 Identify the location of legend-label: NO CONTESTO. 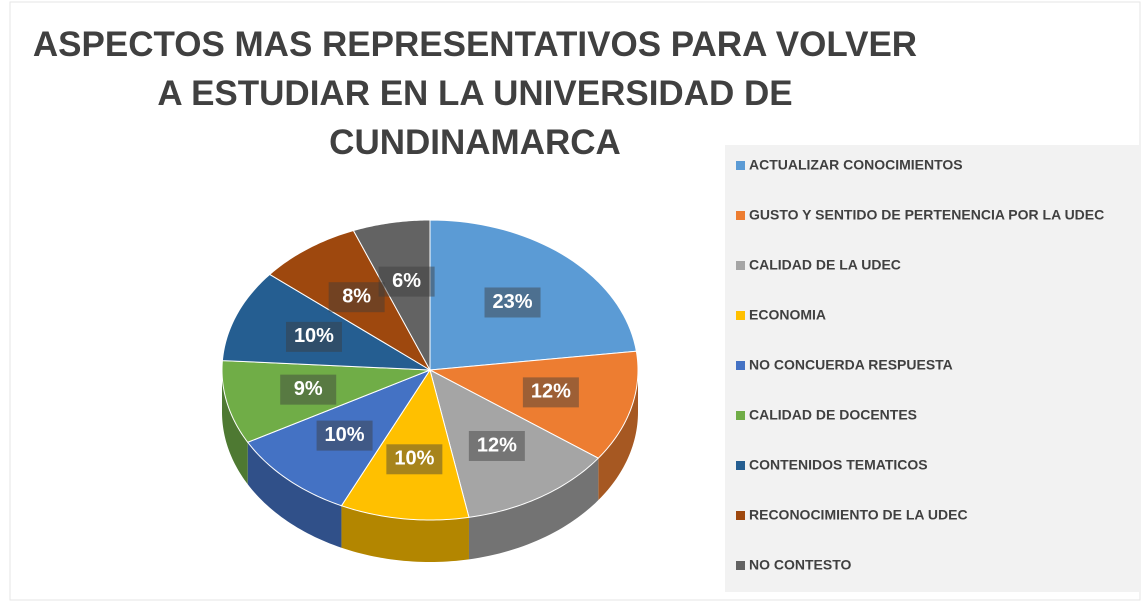
(800, 565).